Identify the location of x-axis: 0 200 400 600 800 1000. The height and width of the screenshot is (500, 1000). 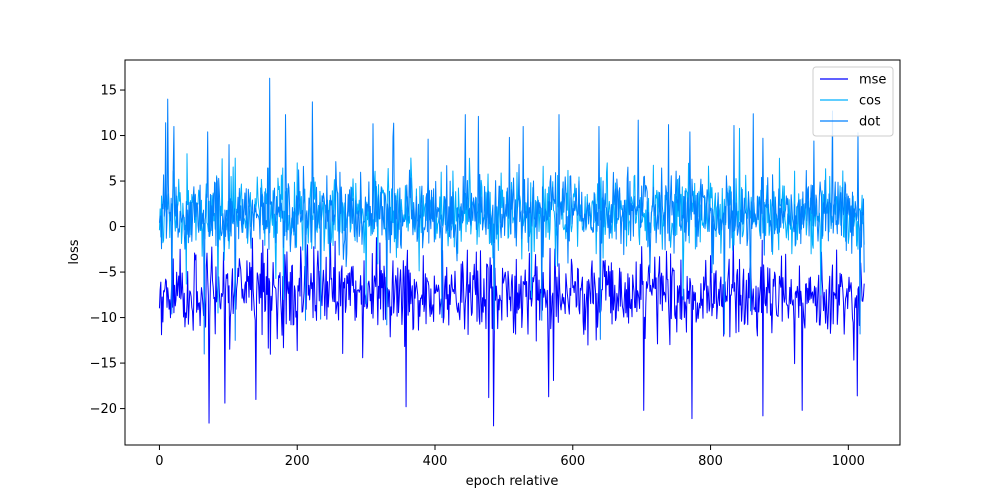
(510, 457).